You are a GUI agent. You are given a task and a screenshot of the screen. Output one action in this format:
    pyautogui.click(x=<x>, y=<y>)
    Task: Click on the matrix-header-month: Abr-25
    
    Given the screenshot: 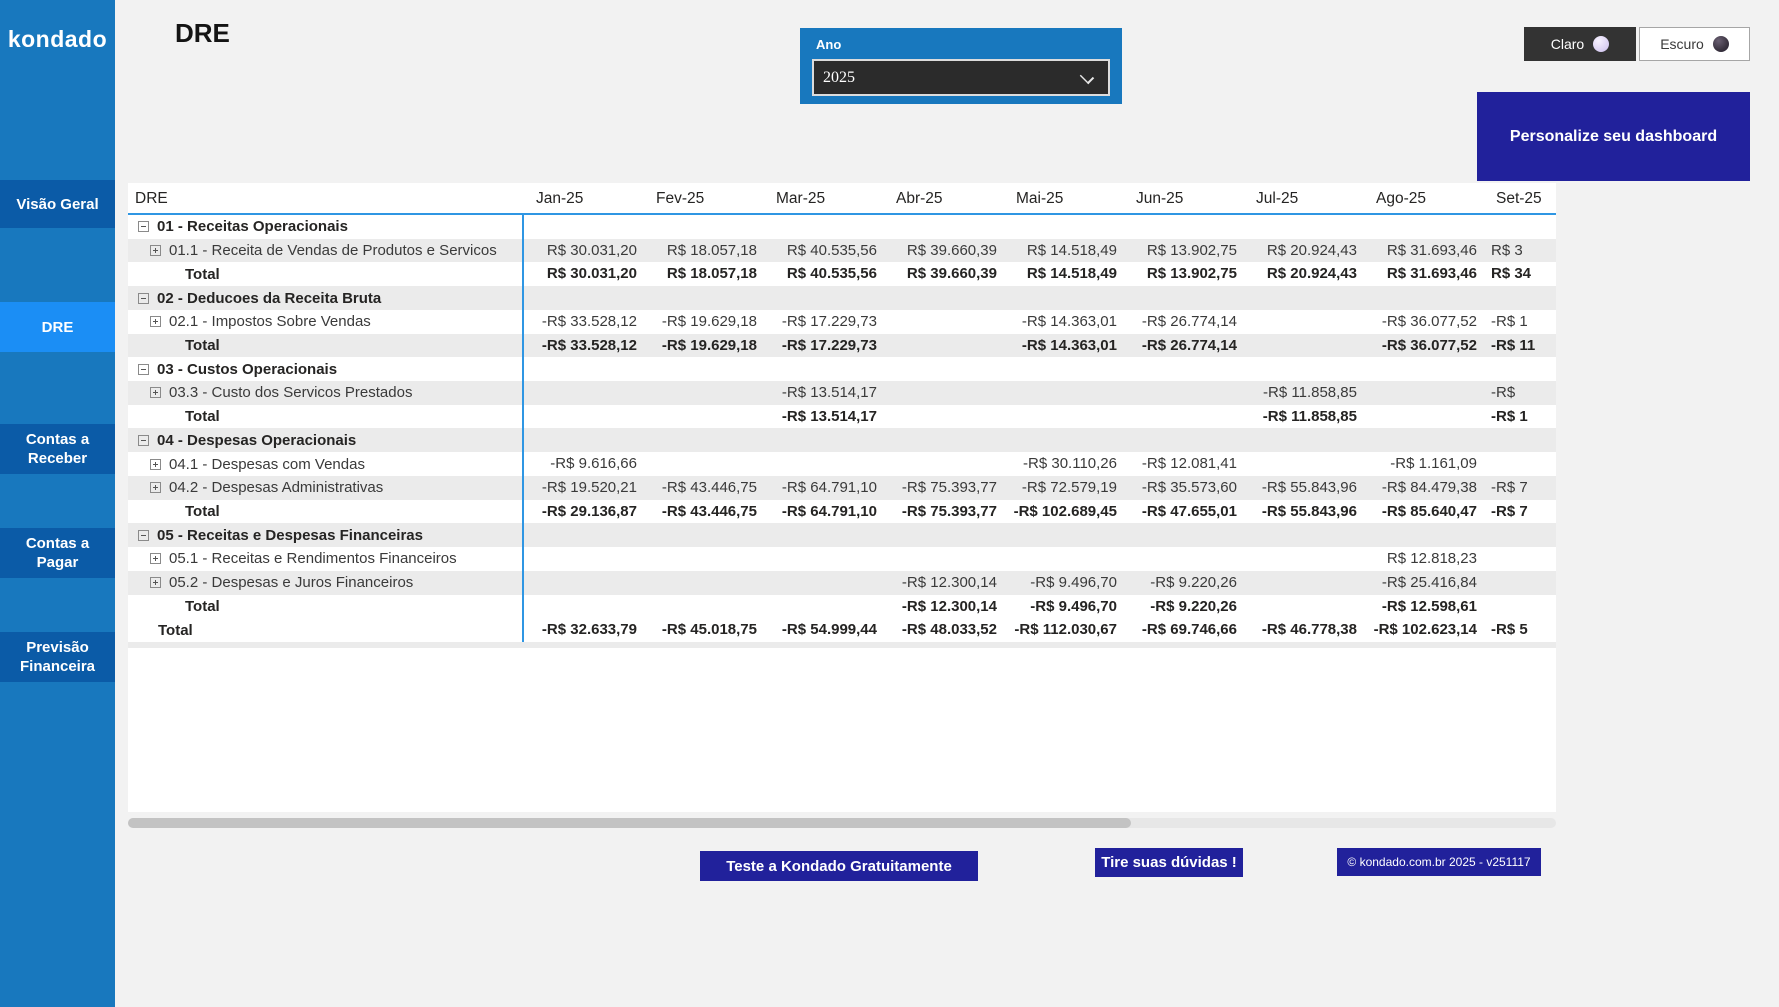 What is the action you would take?
    pyautogui.click(x=919, y=198)
    